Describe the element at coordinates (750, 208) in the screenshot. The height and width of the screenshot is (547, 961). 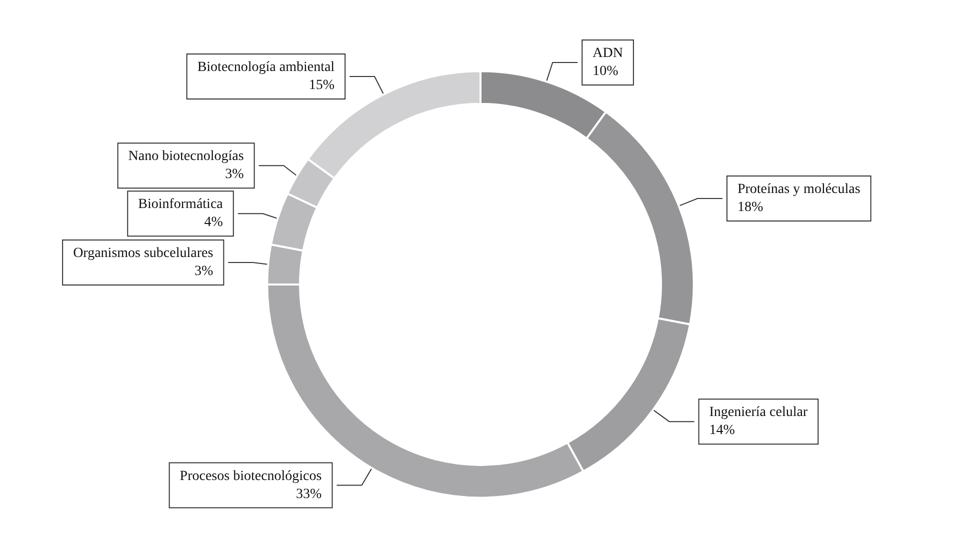
I see `data-label: 18%` at that location.